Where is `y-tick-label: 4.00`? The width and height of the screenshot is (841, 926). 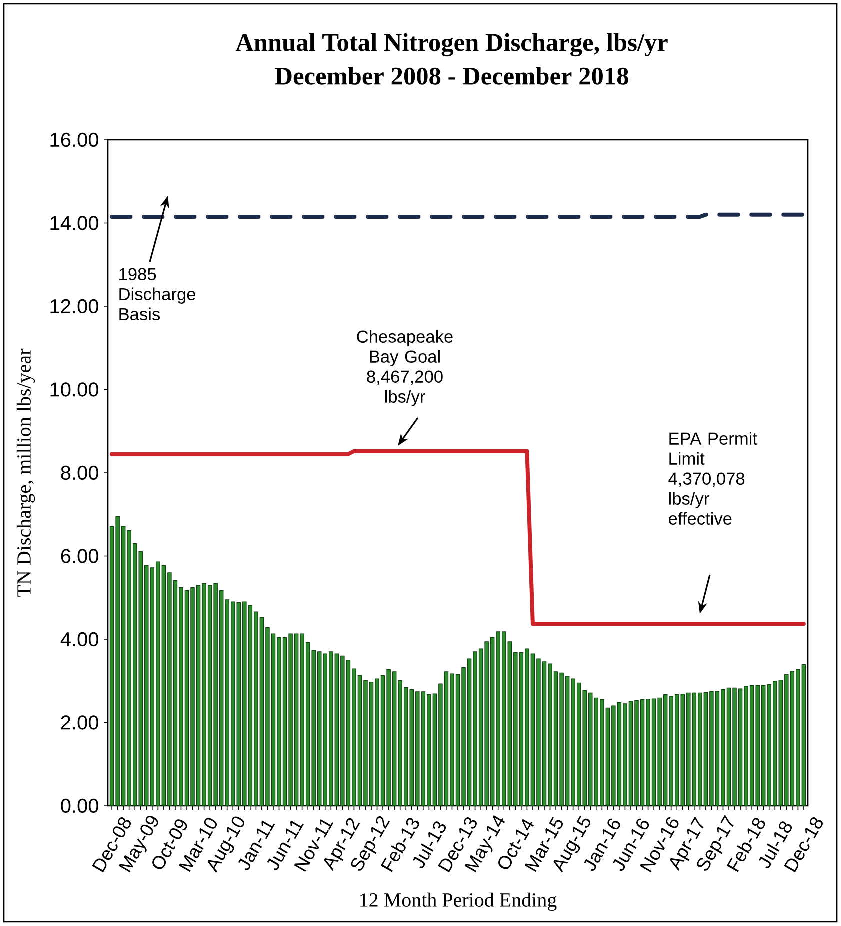
y-tick-label: 4.00 is located at coordinates (79, 639).